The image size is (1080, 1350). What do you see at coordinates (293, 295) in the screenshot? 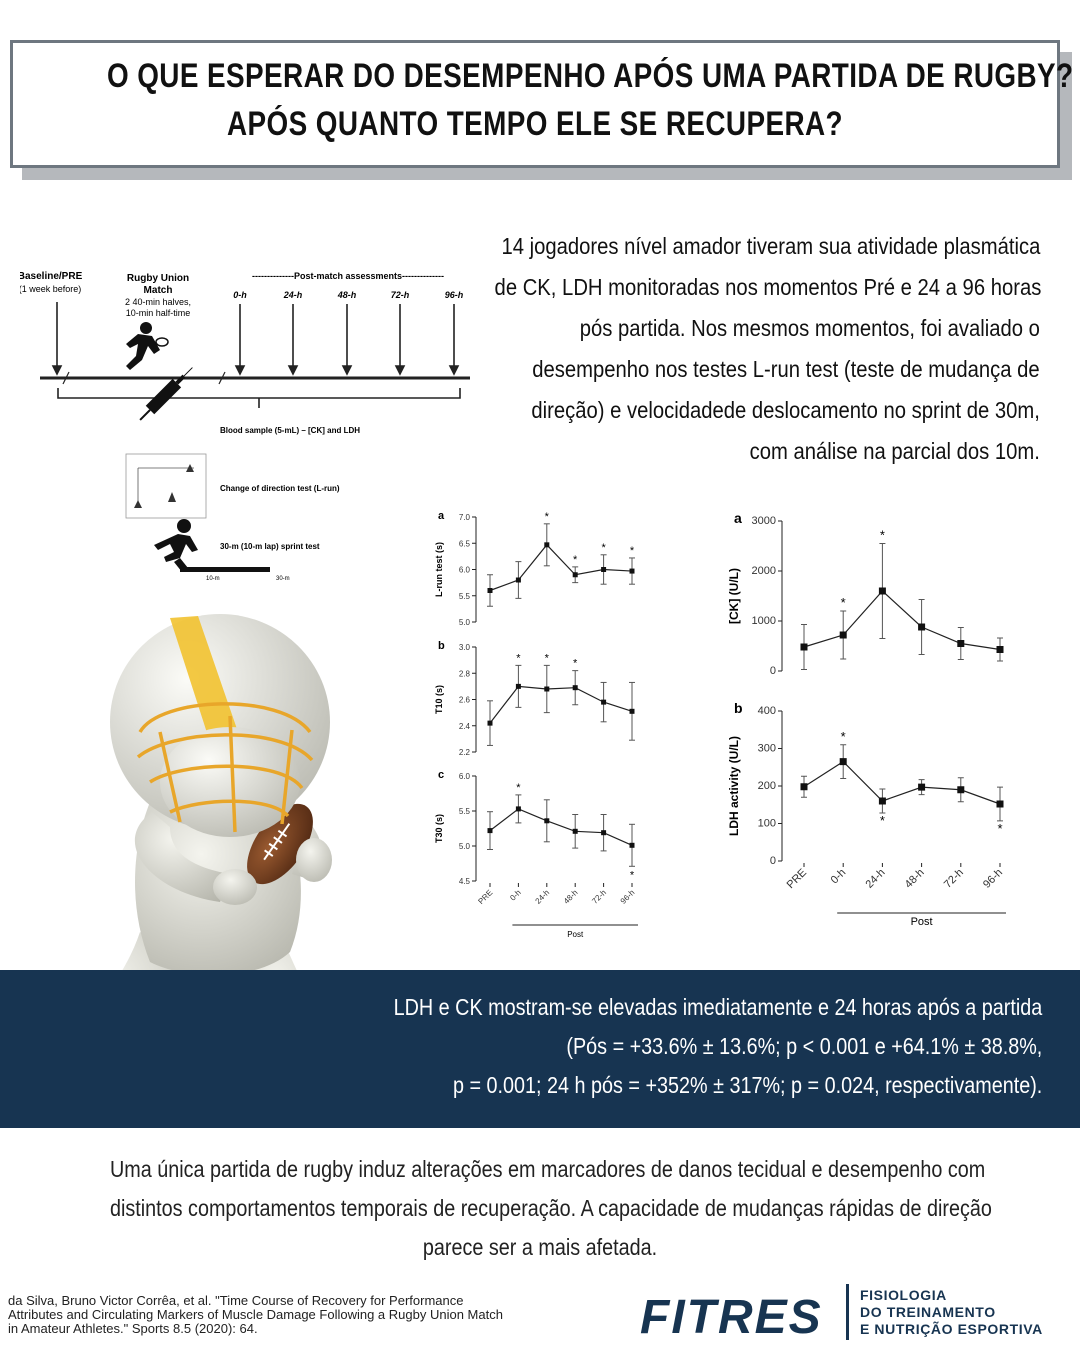
I see `timepoint-24h: 24-h` at bounding box center [293, 295].